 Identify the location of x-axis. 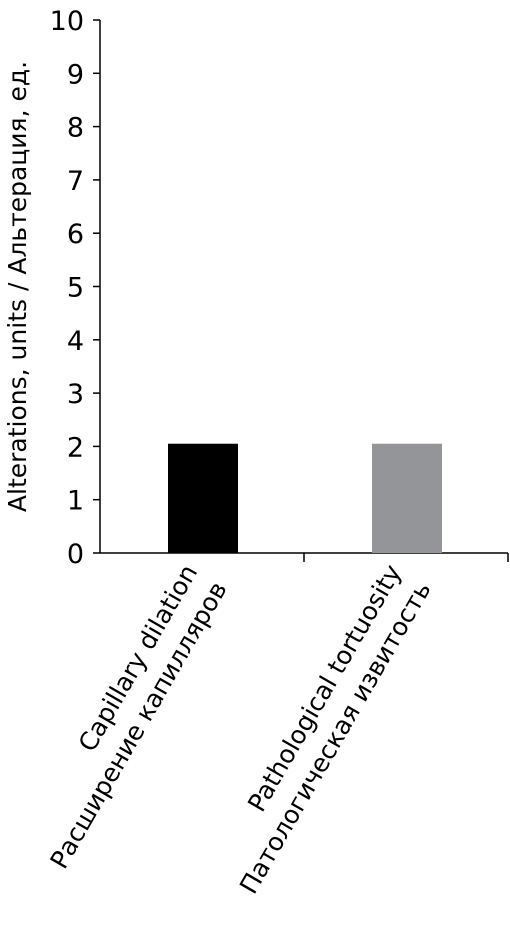
(304, 557).